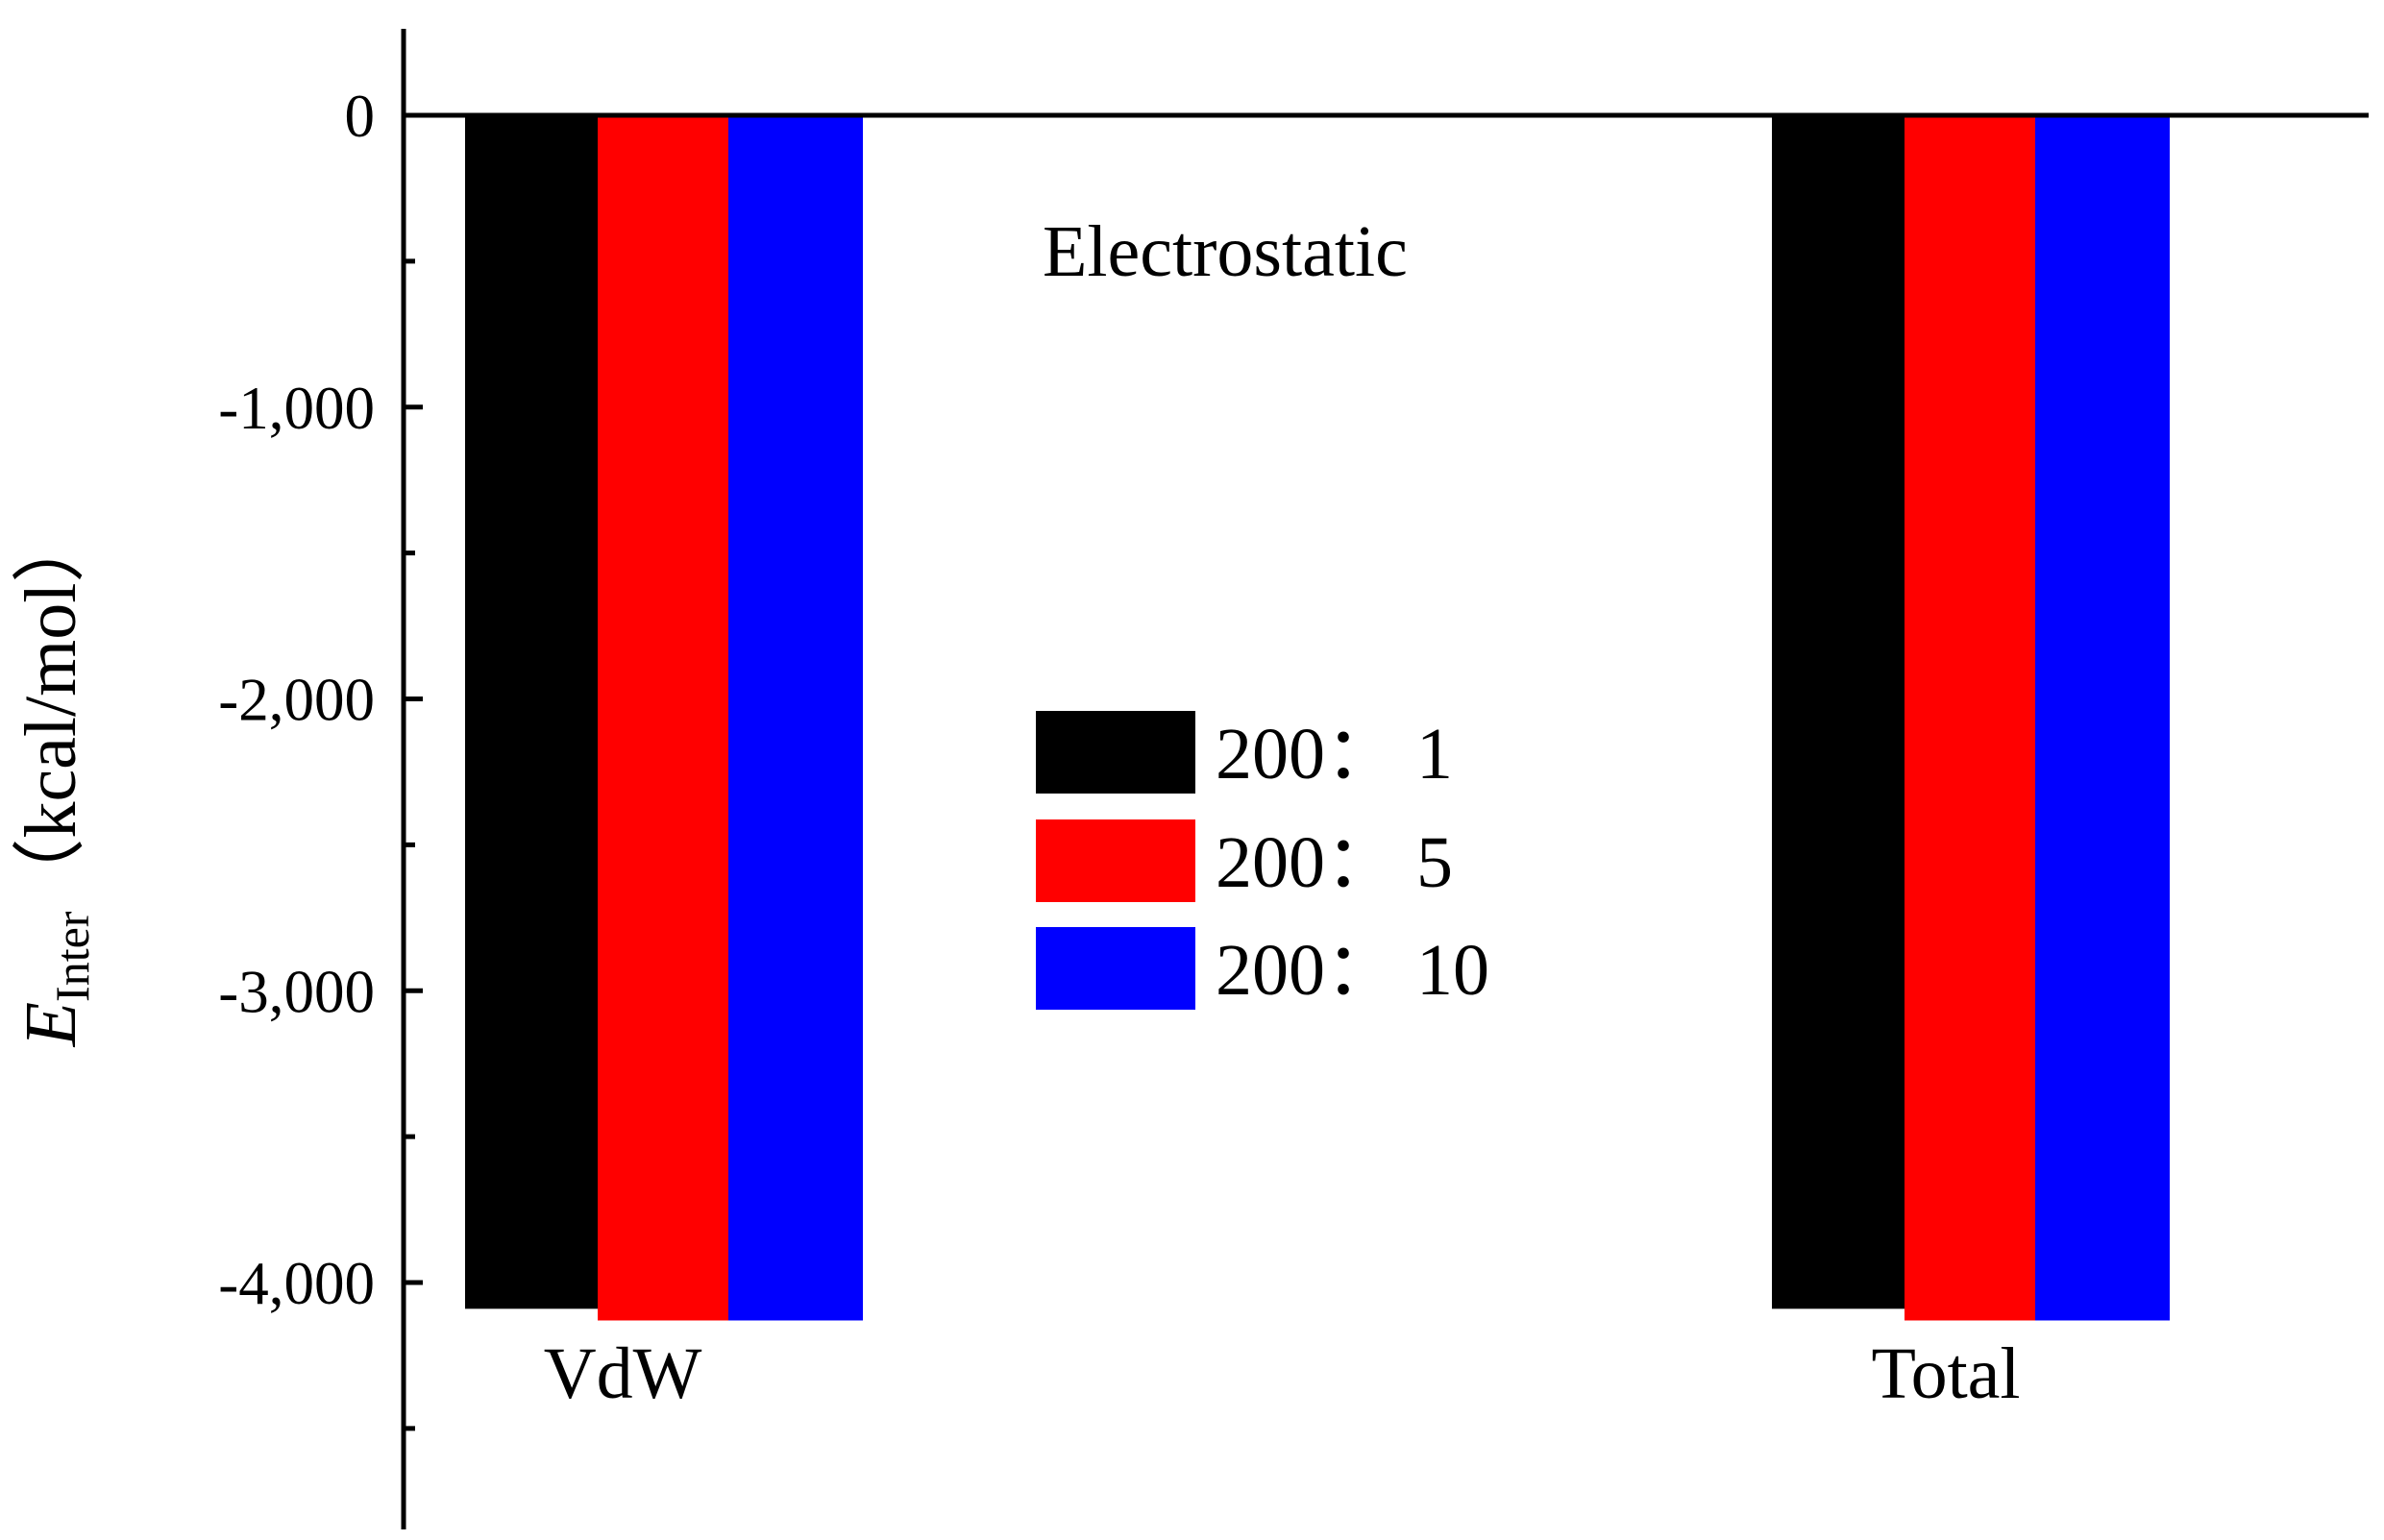  Describe the element at coordinates (51, 1025) in the screenshot. I see `y-axis-label-symbol: E` at that location.